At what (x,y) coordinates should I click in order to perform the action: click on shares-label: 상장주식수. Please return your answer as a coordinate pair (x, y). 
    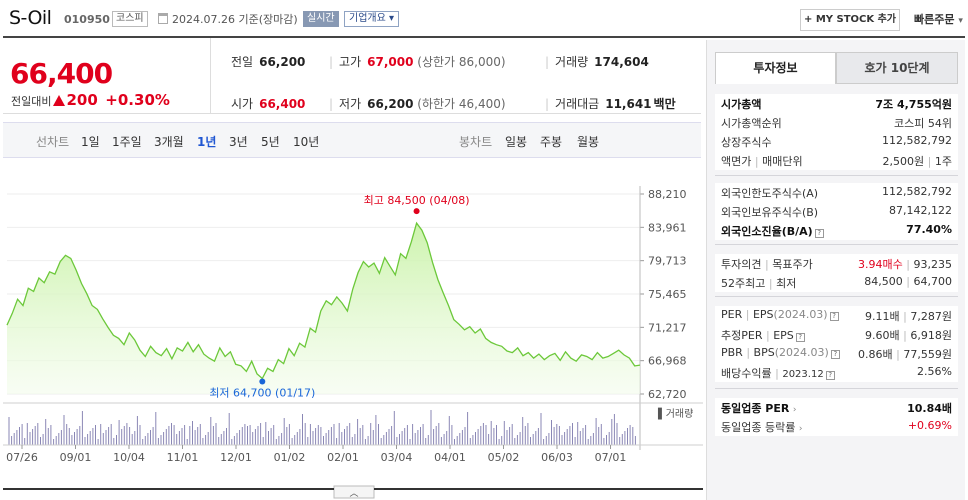
    Looking at the image, I should click on (746, 142).